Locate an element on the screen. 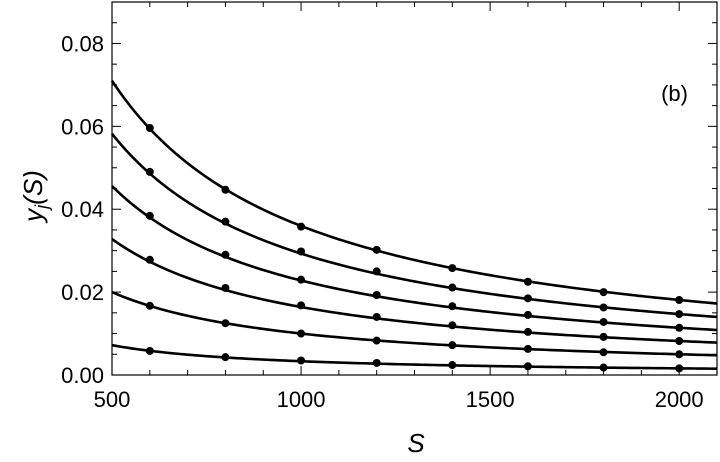 Image resolution: width=720 pixels, height=462 pixels. y-tick-label: 0.00 is located at coordinates (82, 375).